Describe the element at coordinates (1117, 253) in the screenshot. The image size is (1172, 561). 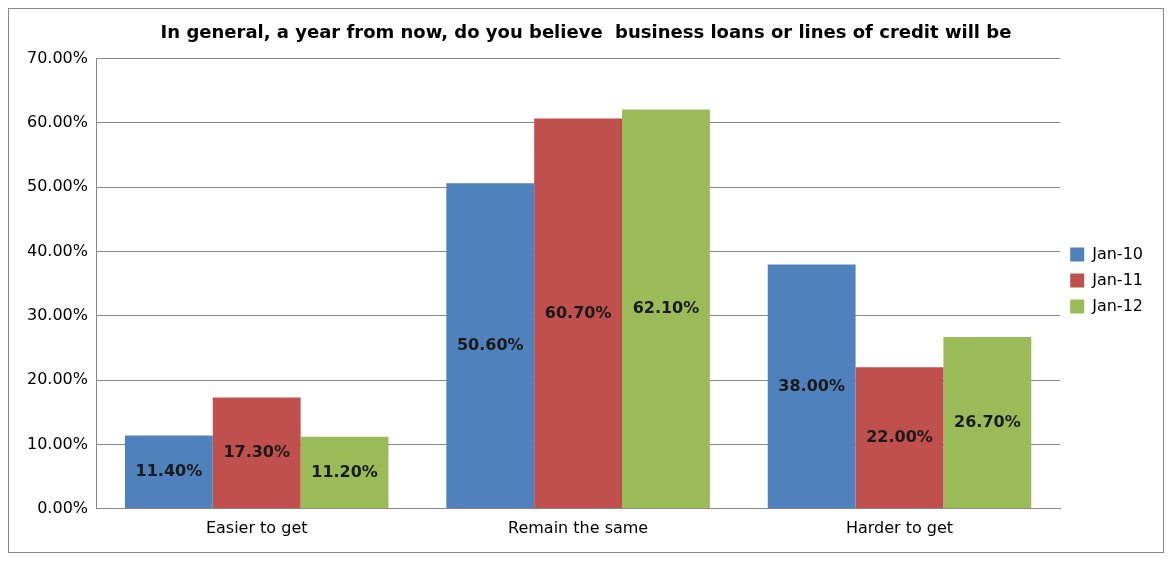
I see `legend-label: Jan-10` at that location.